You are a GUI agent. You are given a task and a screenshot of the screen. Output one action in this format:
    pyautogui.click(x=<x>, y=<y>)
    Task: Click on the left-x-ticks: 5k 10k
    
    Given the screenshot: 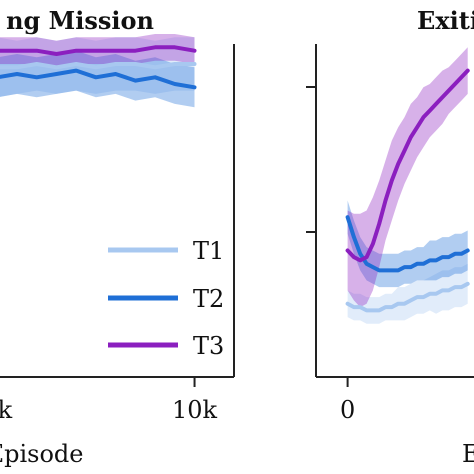 What is the action you would take?
    pyautogui.click(x=109, y=400)
    